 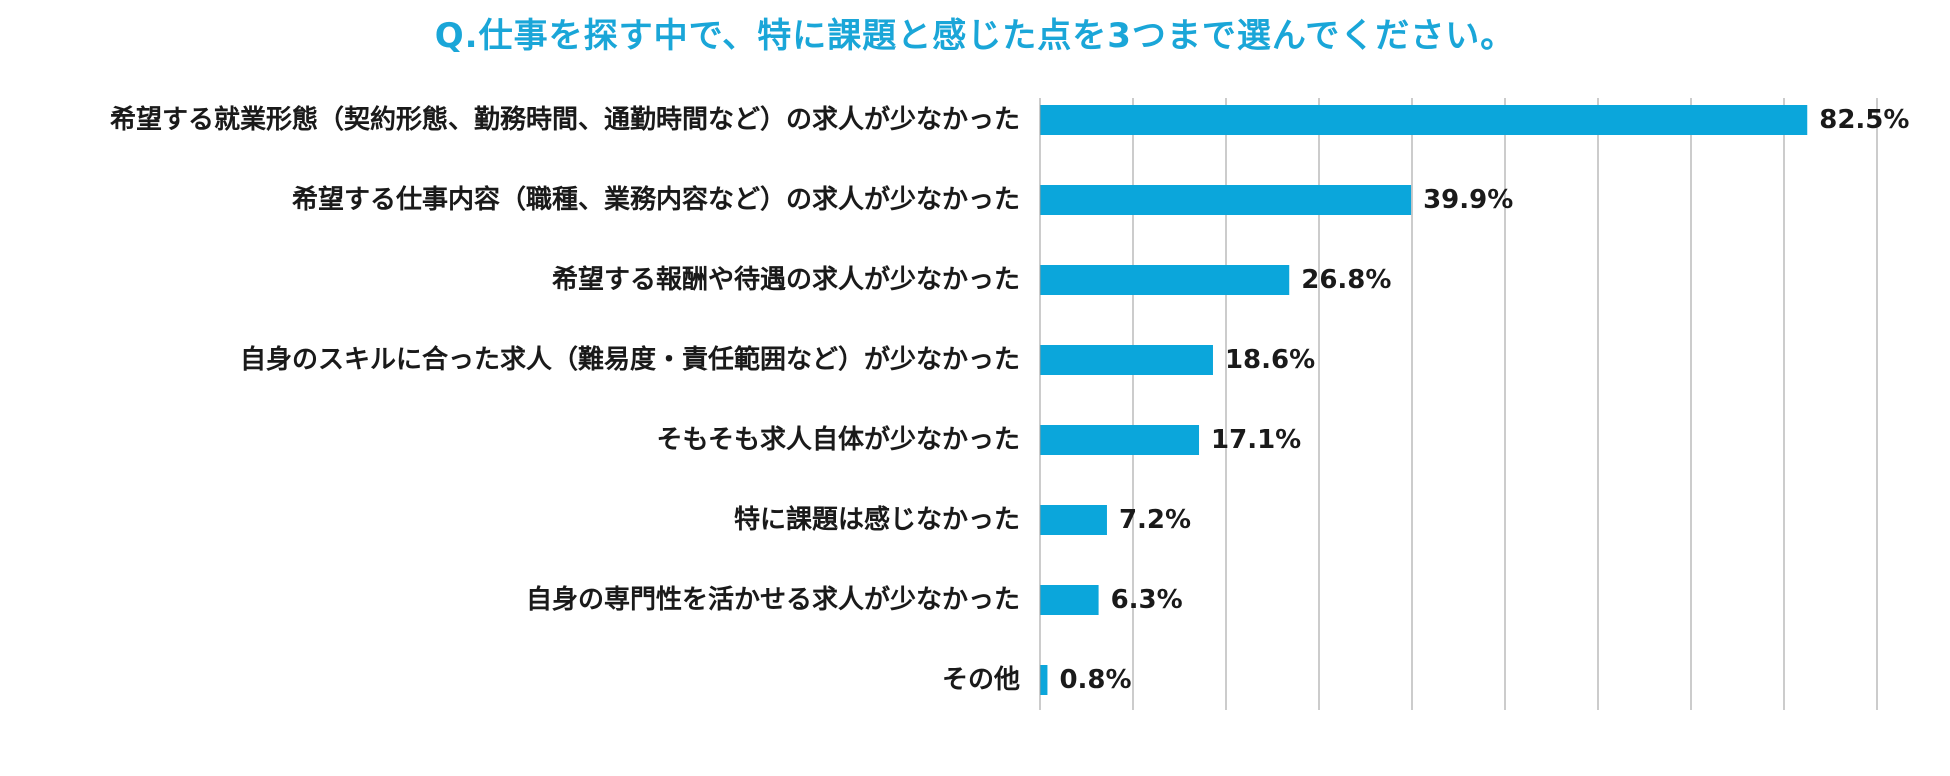 What do you see at coordinates (1270, 360) in the screenshot?
I see `value-label-4: 18.6%` at bounding box center [1270, 360].